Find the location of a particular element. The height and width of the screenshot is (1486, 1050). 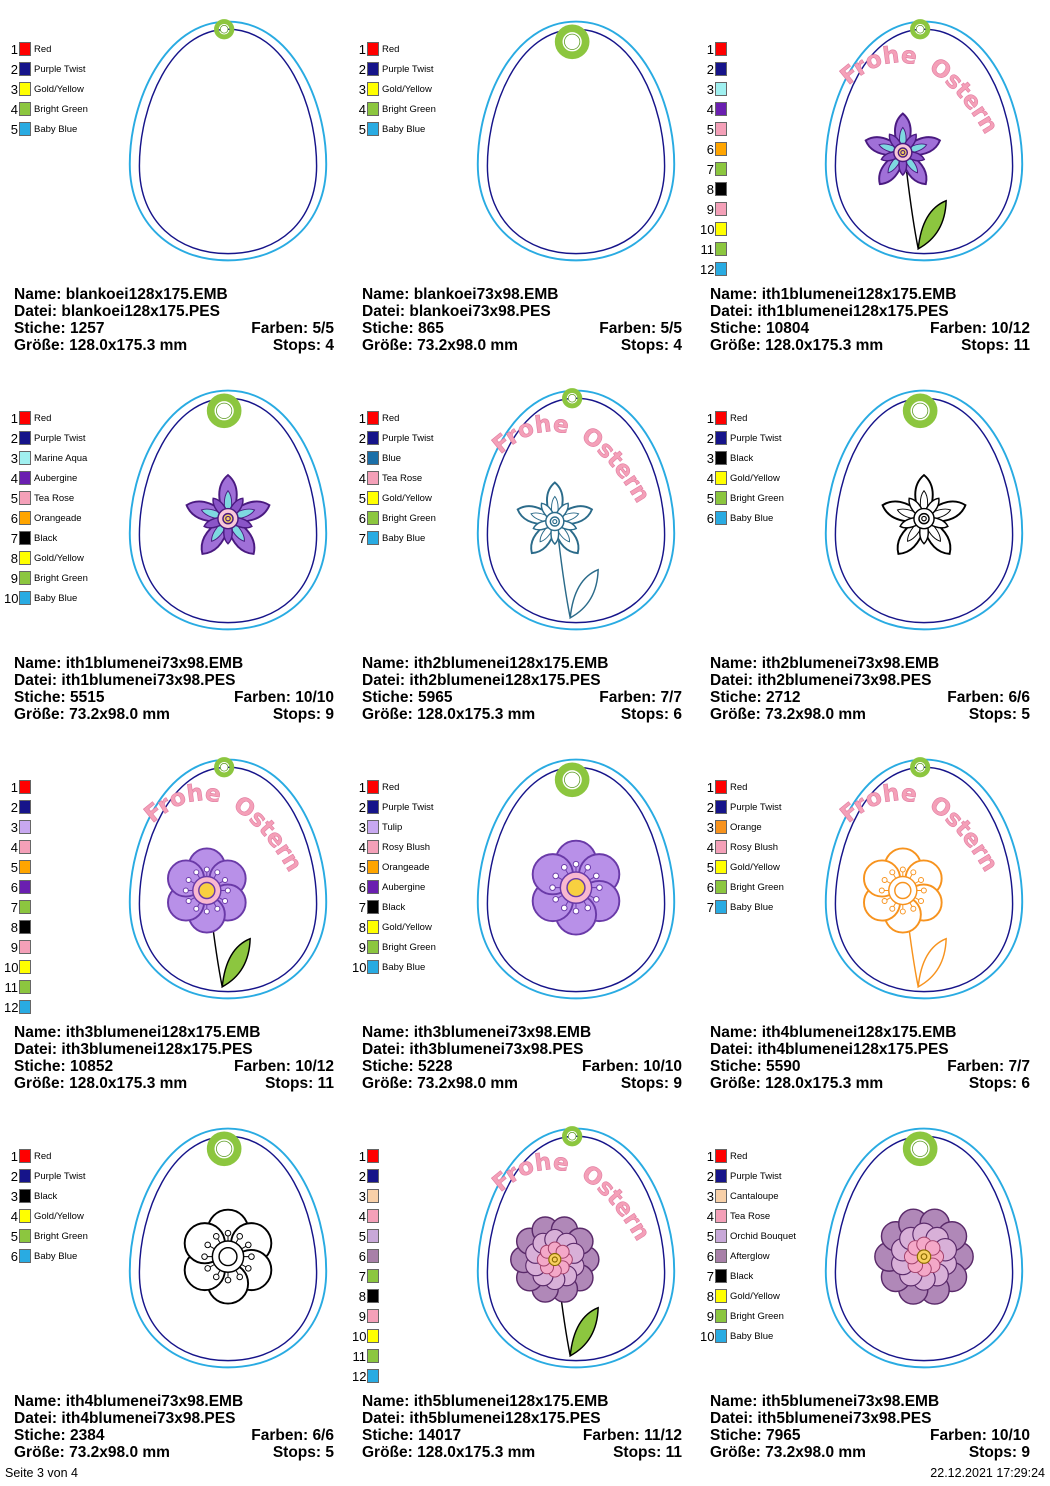

thread-color-row: 10 Baby Blue is located at coordinates (760, 1337).